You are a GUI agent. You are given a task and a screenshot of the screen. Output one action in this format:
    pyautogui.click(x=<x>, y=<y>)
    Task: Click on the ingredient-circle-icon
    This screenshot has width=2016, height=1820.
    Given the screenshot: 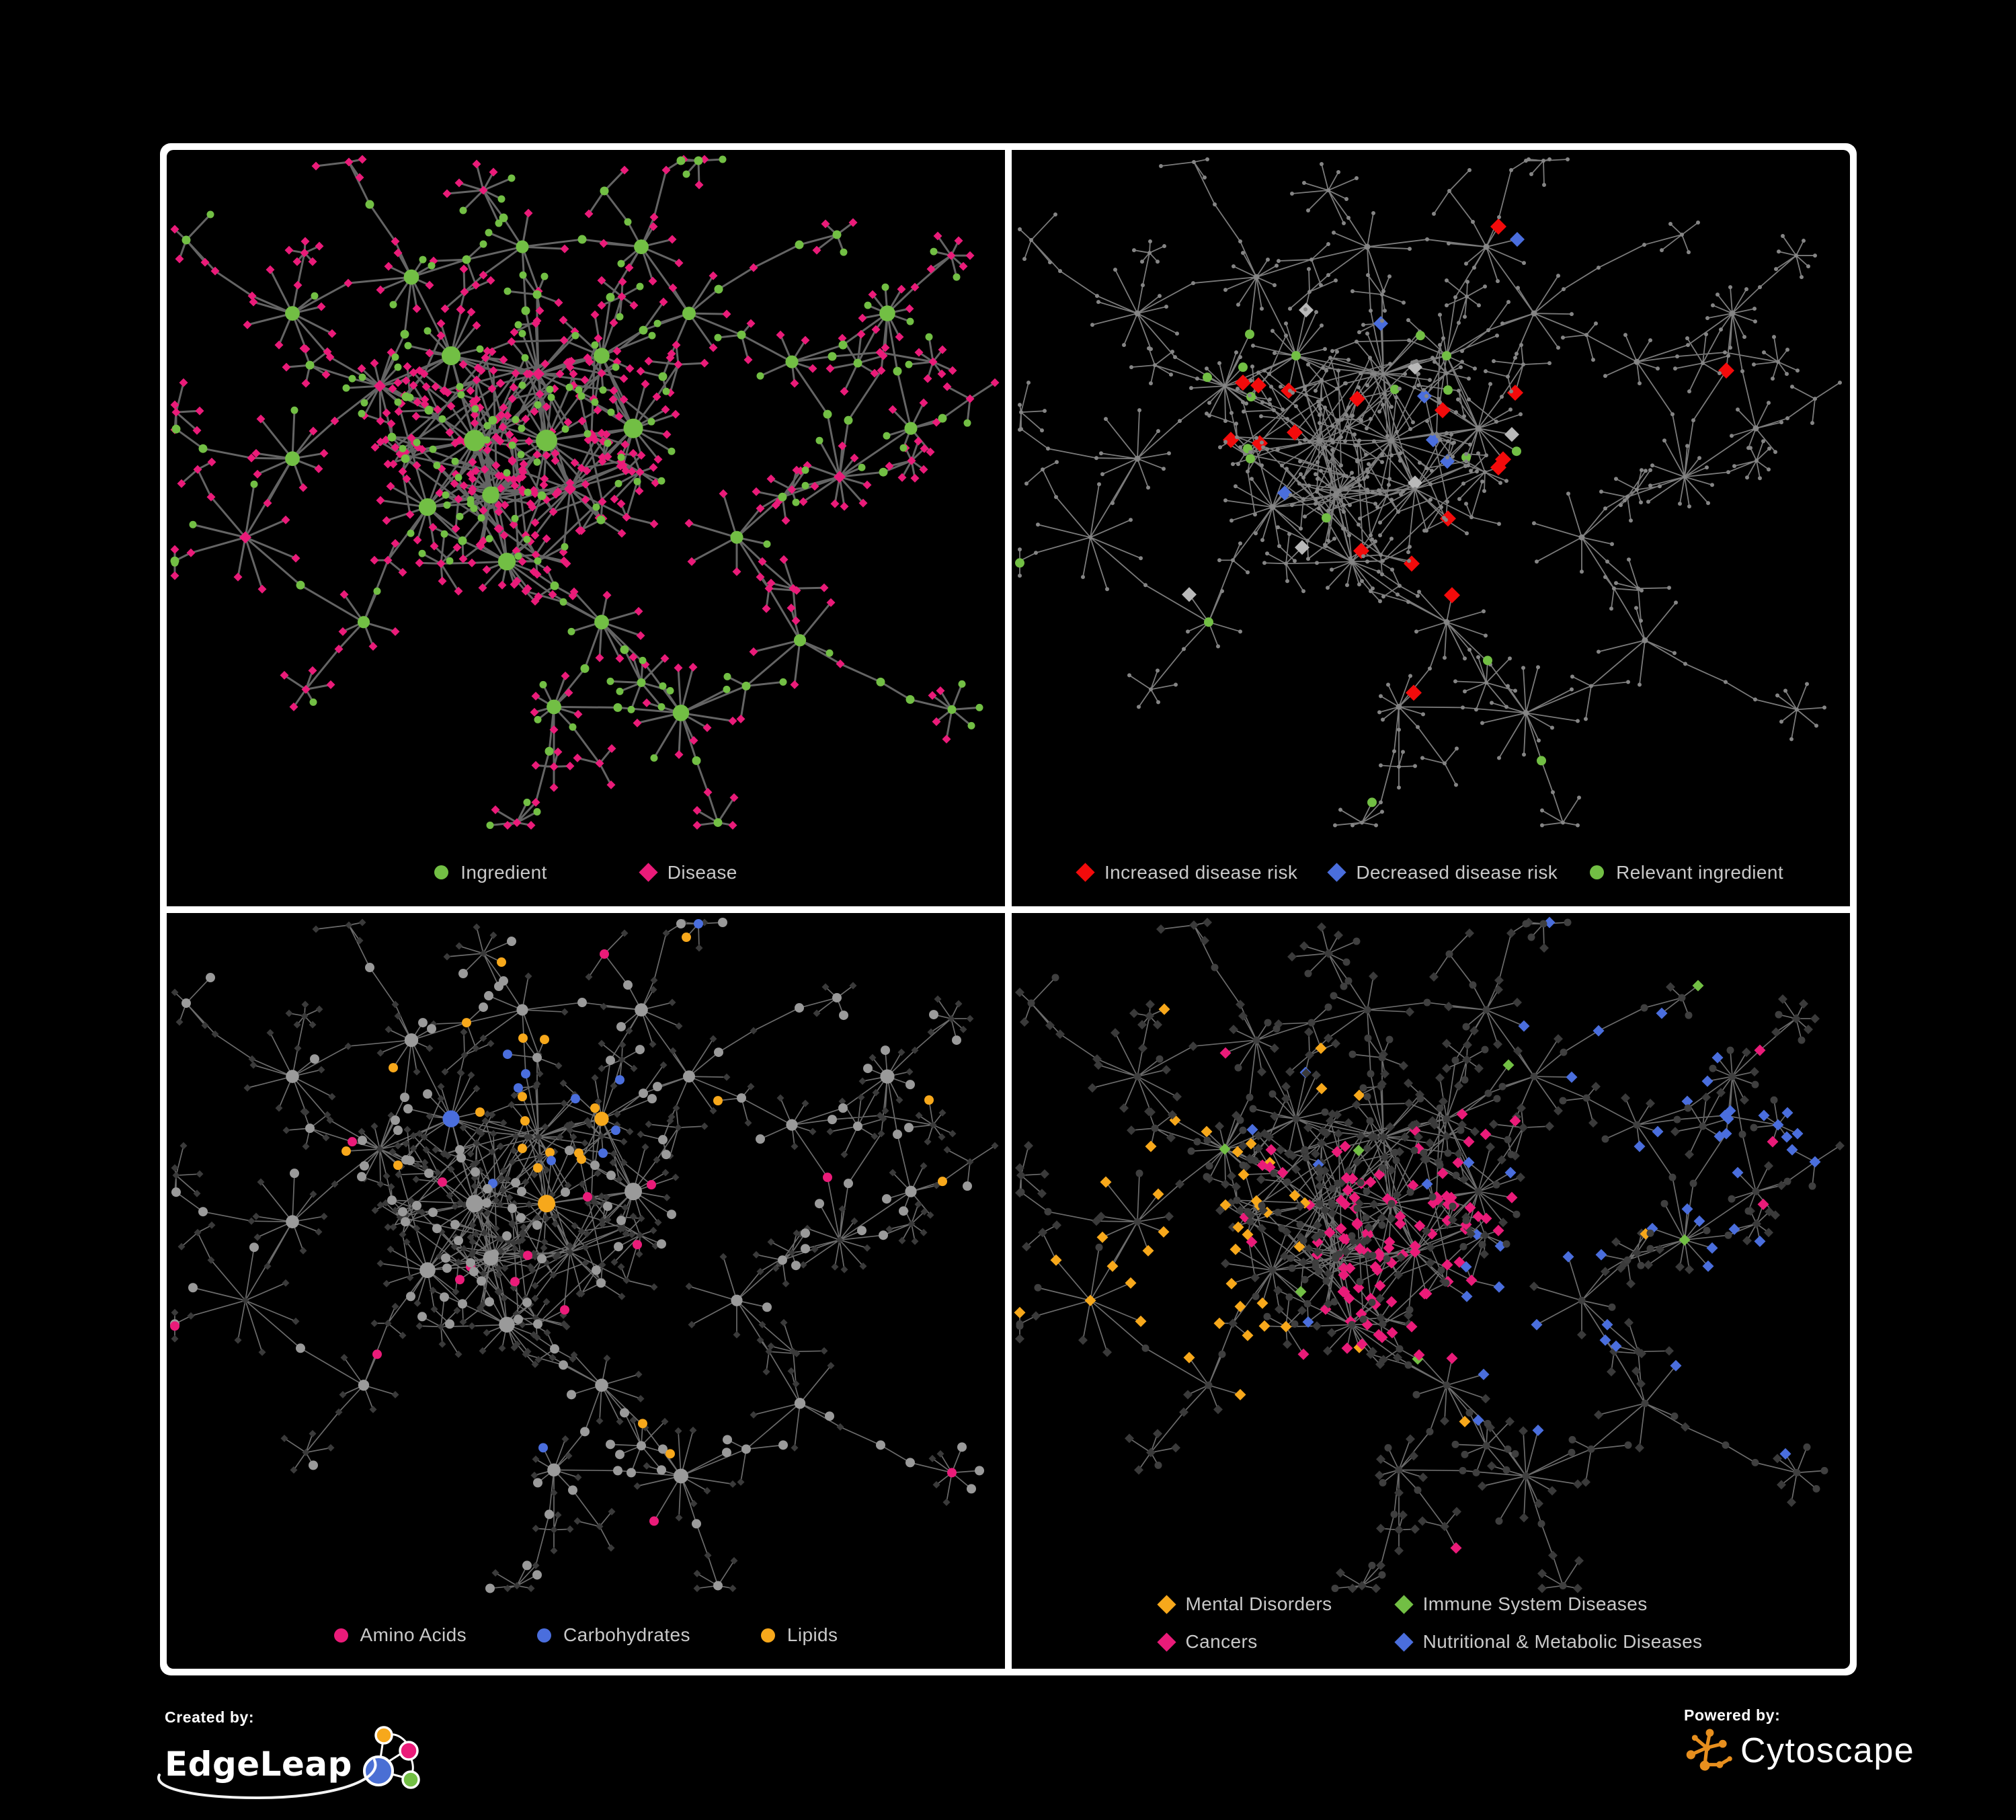 What is the action you would take?
    pyautogui.click(x=441, y=872)
    